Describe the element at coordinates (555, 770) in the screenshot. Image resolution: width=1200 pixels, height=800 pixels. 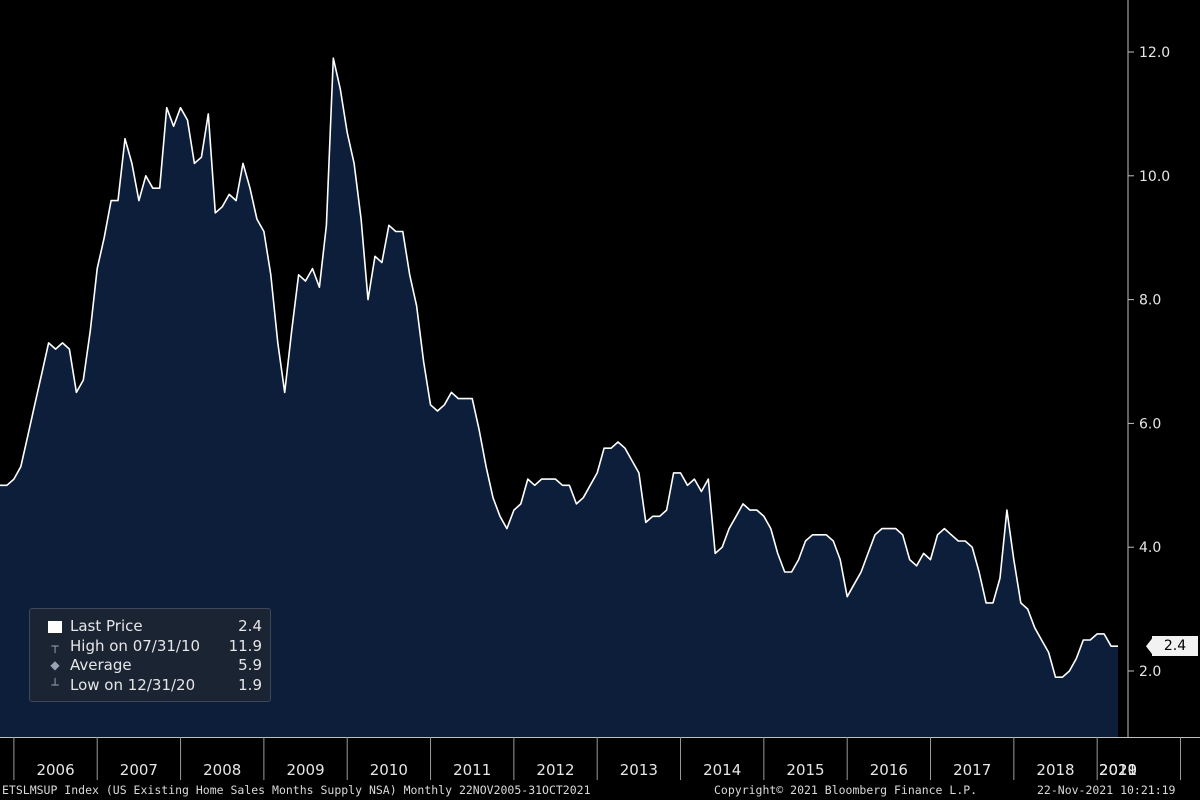
I see `x-tick-label: 2012` at that location.